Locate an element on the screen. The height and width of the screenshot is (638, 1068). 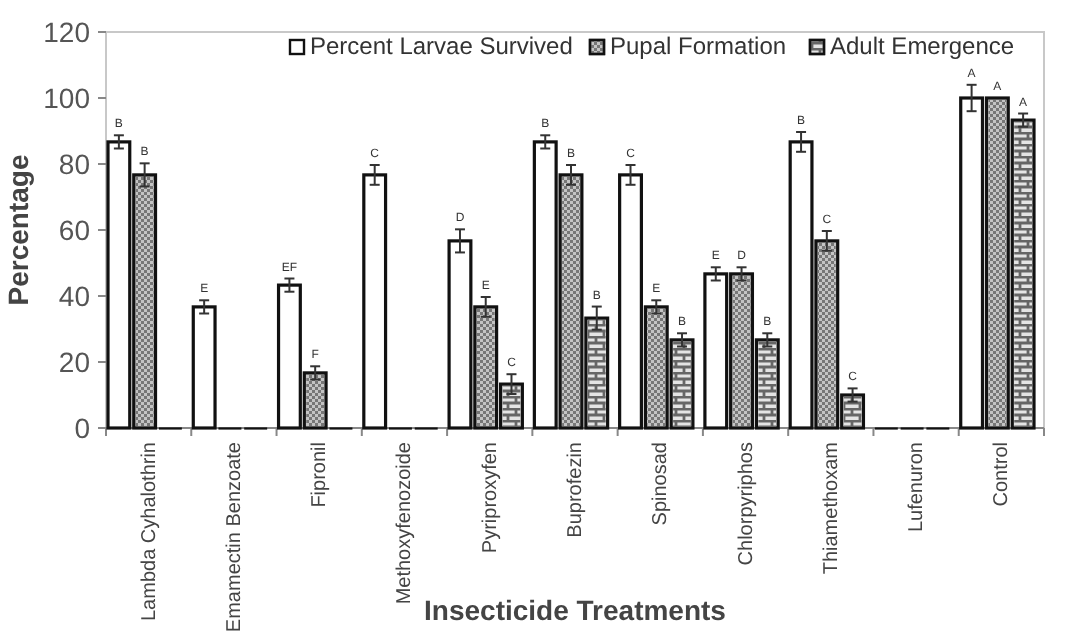
x-tick-label: Thiamethoxam is located at coordinates (831, 508).